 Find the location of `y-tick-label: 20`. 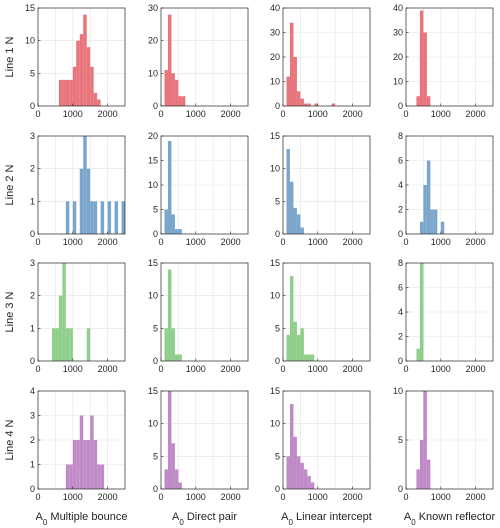

y-tick-label: 20 is located at coordinates (275, 57).